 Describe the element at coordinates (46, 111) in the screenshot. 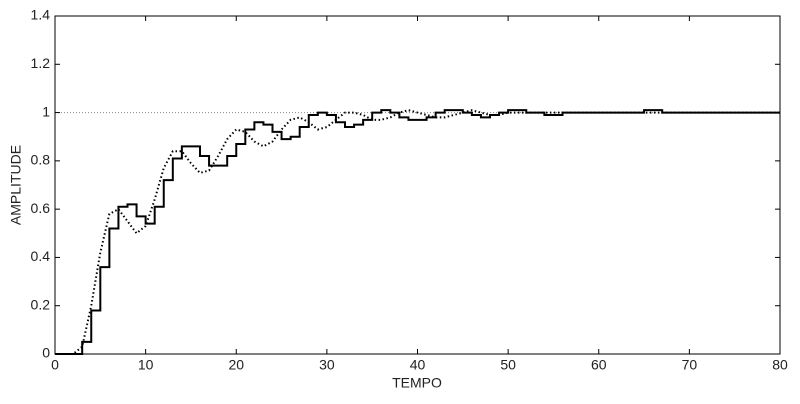

I see `y-tick-label: 1` at that location.